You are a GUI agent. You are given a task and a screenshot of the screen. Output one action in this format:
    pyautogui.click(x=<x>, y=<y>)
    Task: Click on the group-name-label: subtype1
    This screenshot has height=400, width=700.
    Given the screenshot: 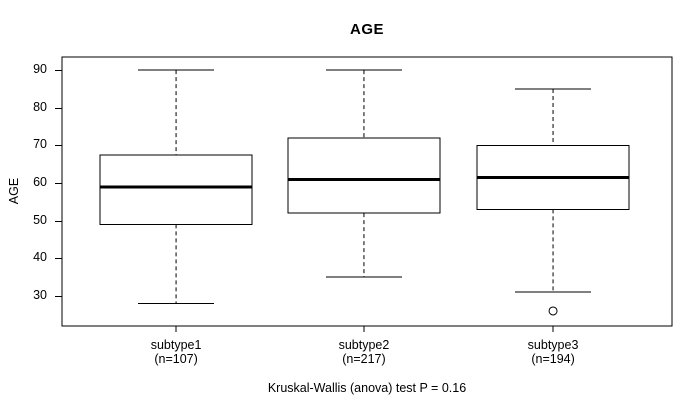 What is the action you would take?
    pyautogui.click(x=176, y=345)
    